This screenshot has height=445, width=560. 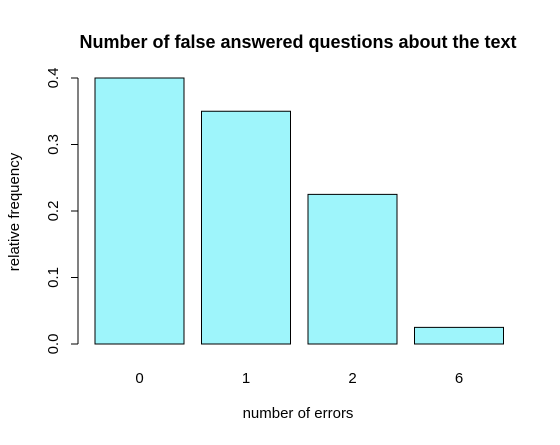 What do you see at coordinates (53, 344) in the screenshot?
I see `y-tick-label: 0.0` at bounding box center [53, 344].